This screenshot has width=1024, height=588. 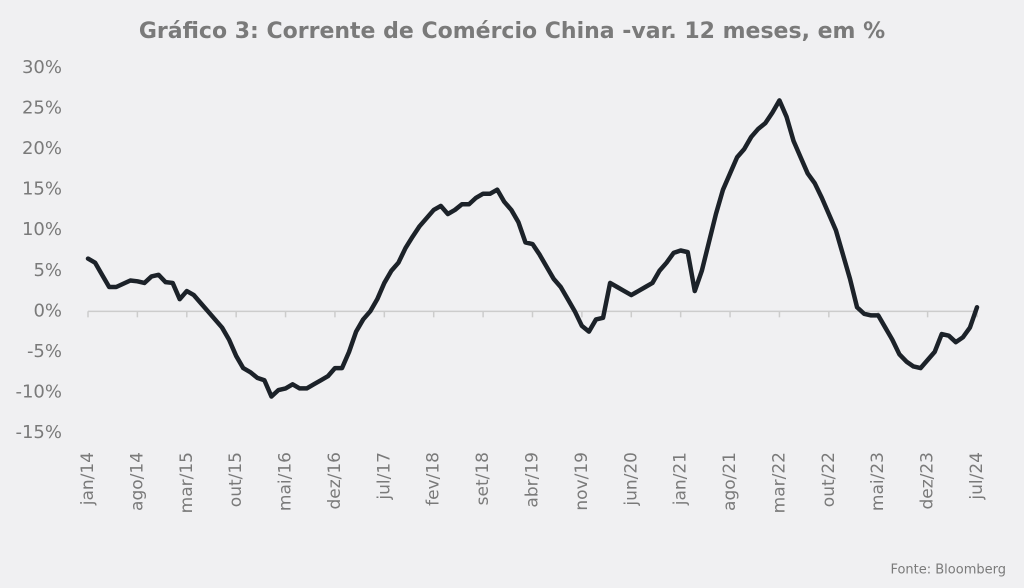 What do you see at coordinates (779, 482) in the screenshot?
I see `x-tick-label: mar/22` at bounding box center [779, 482].